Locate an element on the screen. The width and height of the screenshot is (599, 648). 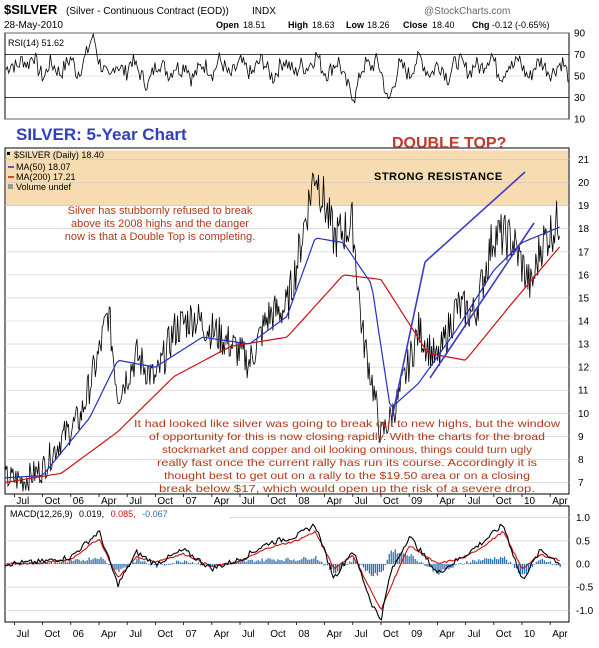
logo: @StockCharts.com is located at coordinates (467, 11).